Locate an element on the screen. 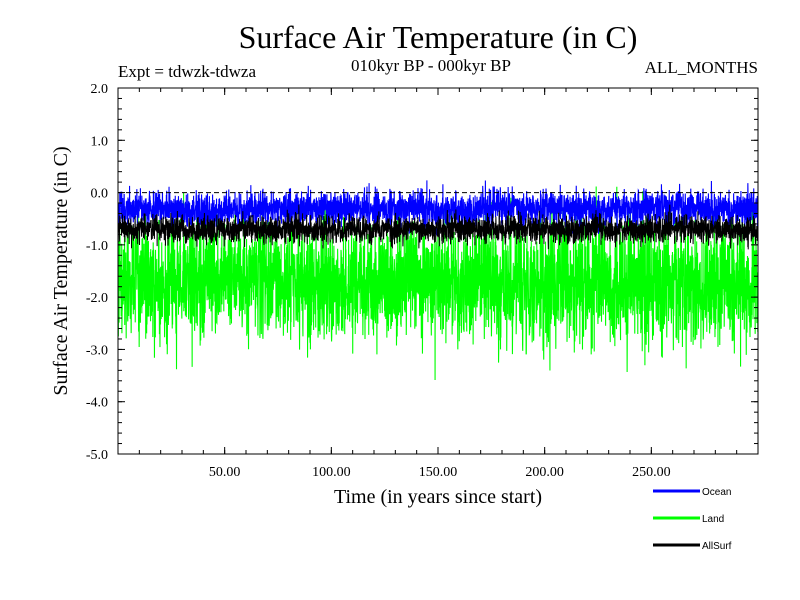 This screenshot has height=600, width=800. y-tick-label: -4.0 is located at coordinates (97, 403).